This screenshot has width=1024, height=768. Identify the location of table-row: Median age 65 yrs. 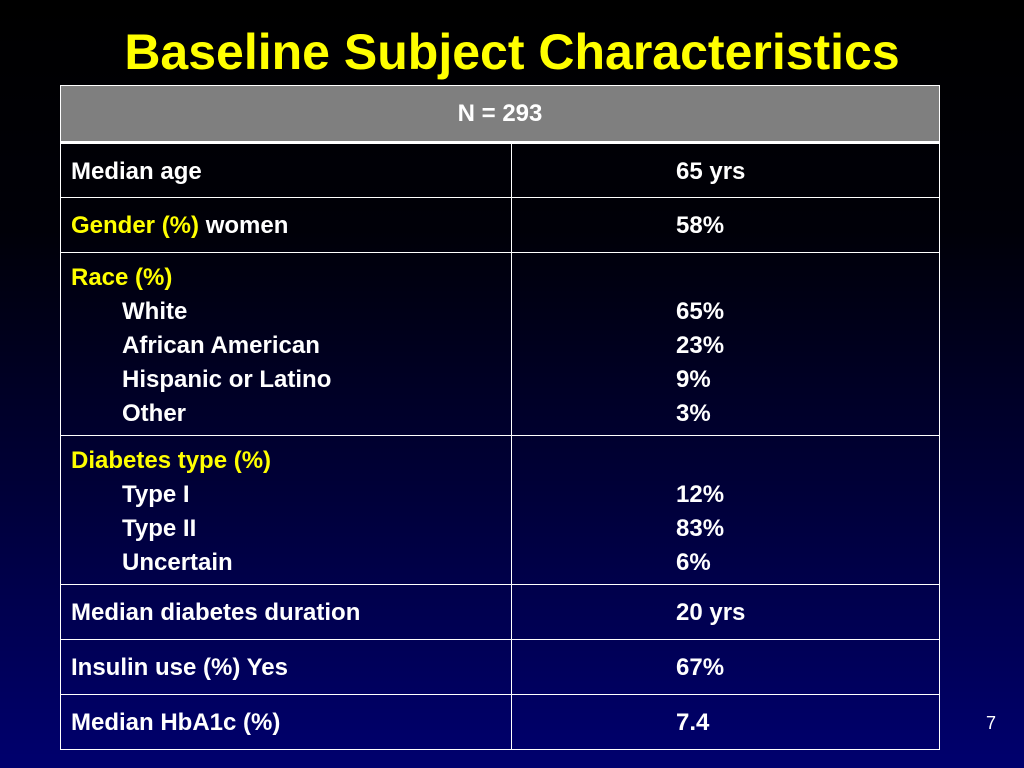
(500, 170).